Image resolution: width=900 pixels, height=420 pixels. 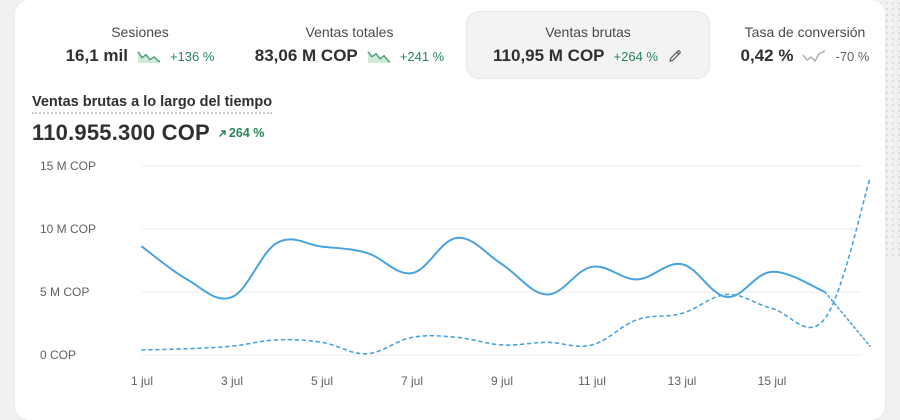 What do you see at coordinates (852, 56) in the screenshot?
I see `metric-delta: -70 %` at bounding box center [852, 56].